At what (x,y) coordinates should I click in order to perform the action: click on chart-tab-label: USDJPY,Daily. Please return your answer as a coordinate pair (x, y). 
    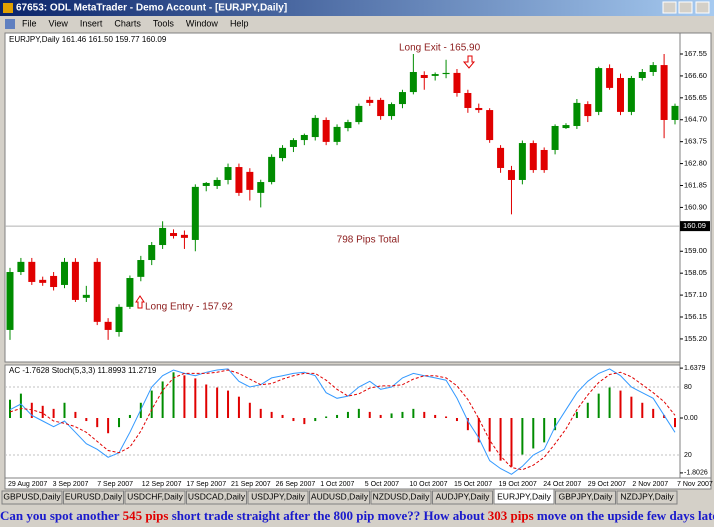
    Looking at the image, I should click on (278, 496).